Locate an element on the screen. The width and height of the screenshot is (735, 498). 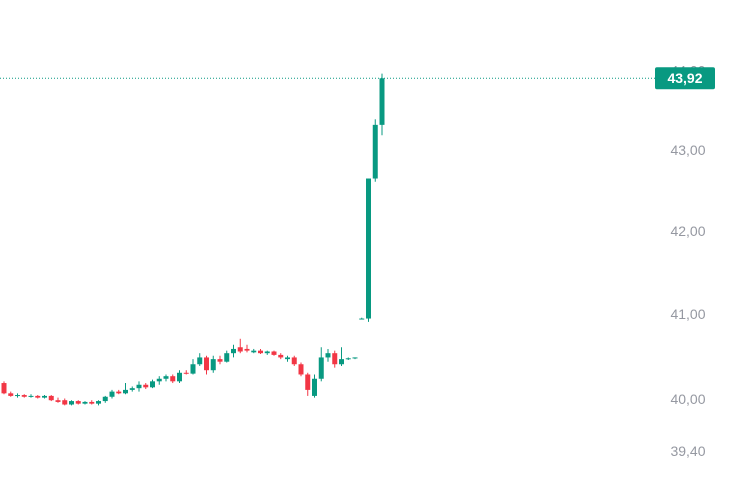
y-tick-label: 39,40 is located at coordinates (687, 451).